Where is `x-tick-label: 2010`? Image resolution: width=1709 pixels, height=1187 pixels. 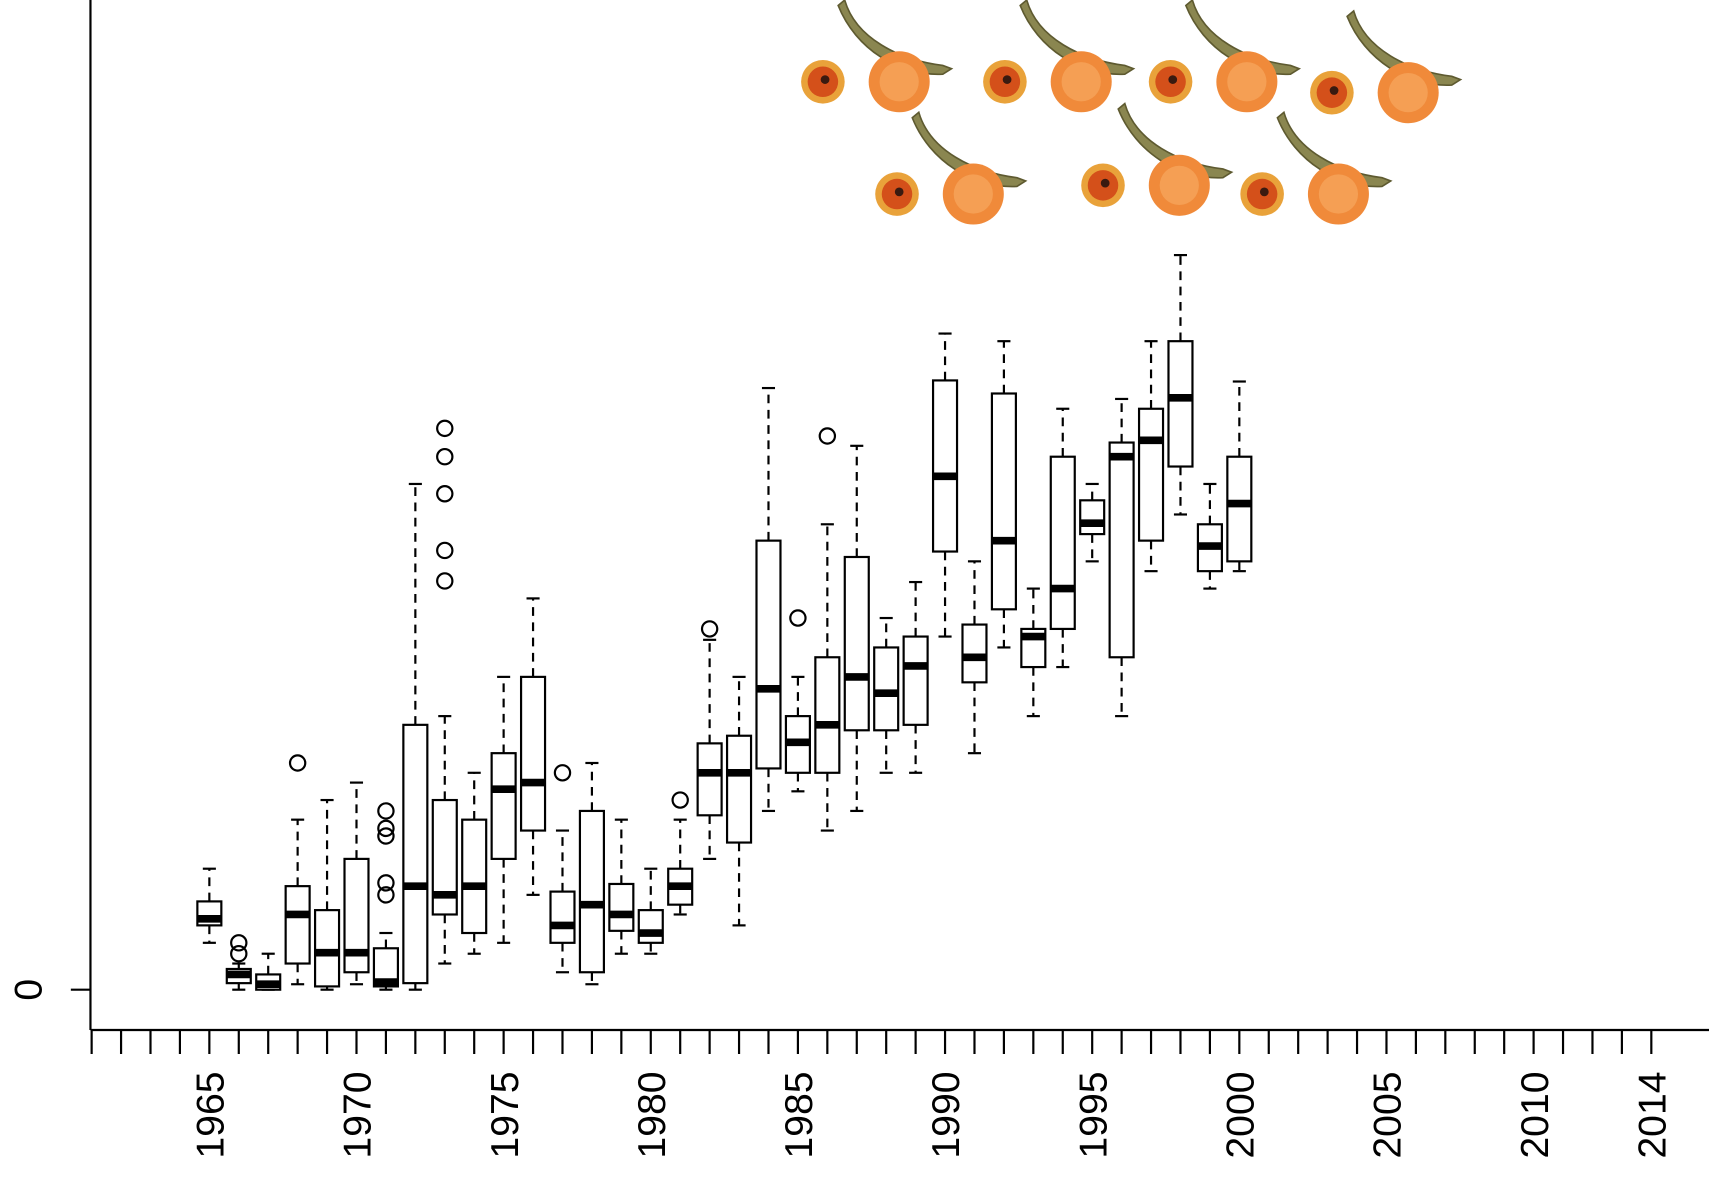
x-tick-label: 2010 is located at coordinates (1535, 1114).